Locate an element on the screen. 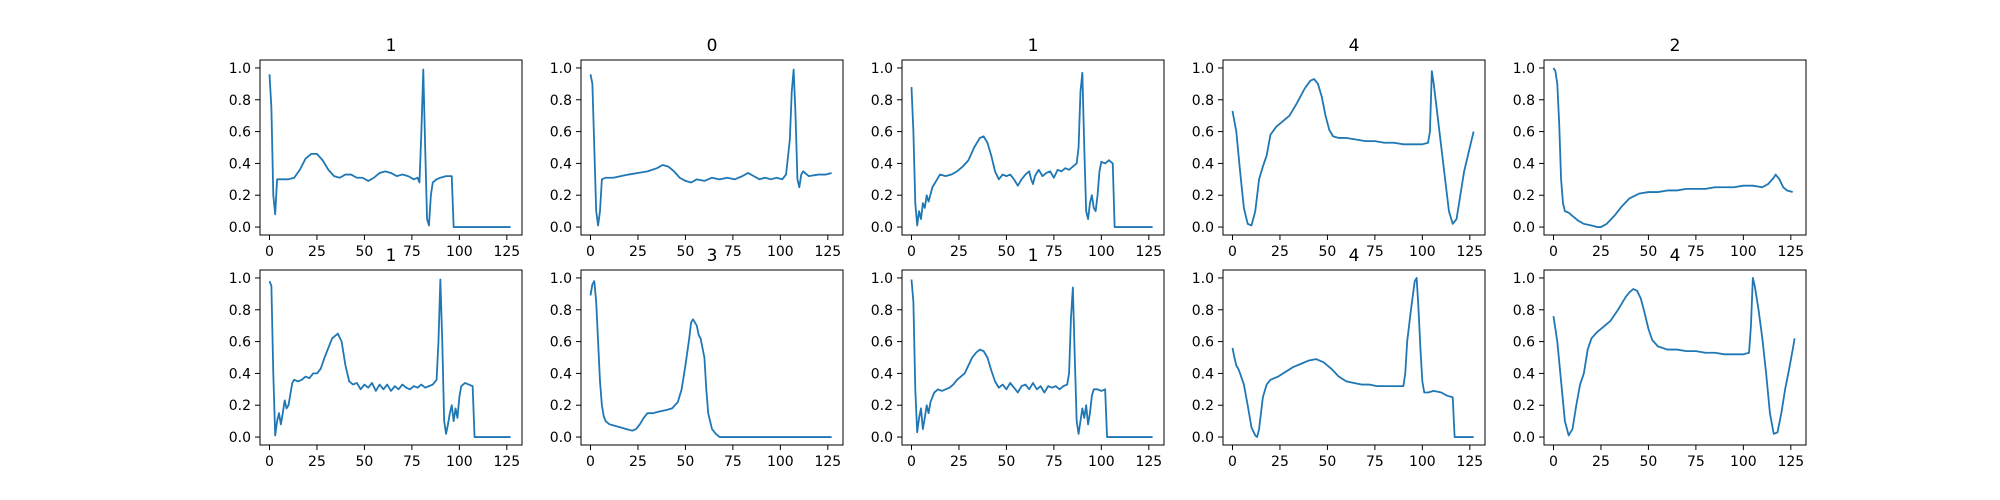  subplot-title: 2 is located at coordinates (1675, 46).